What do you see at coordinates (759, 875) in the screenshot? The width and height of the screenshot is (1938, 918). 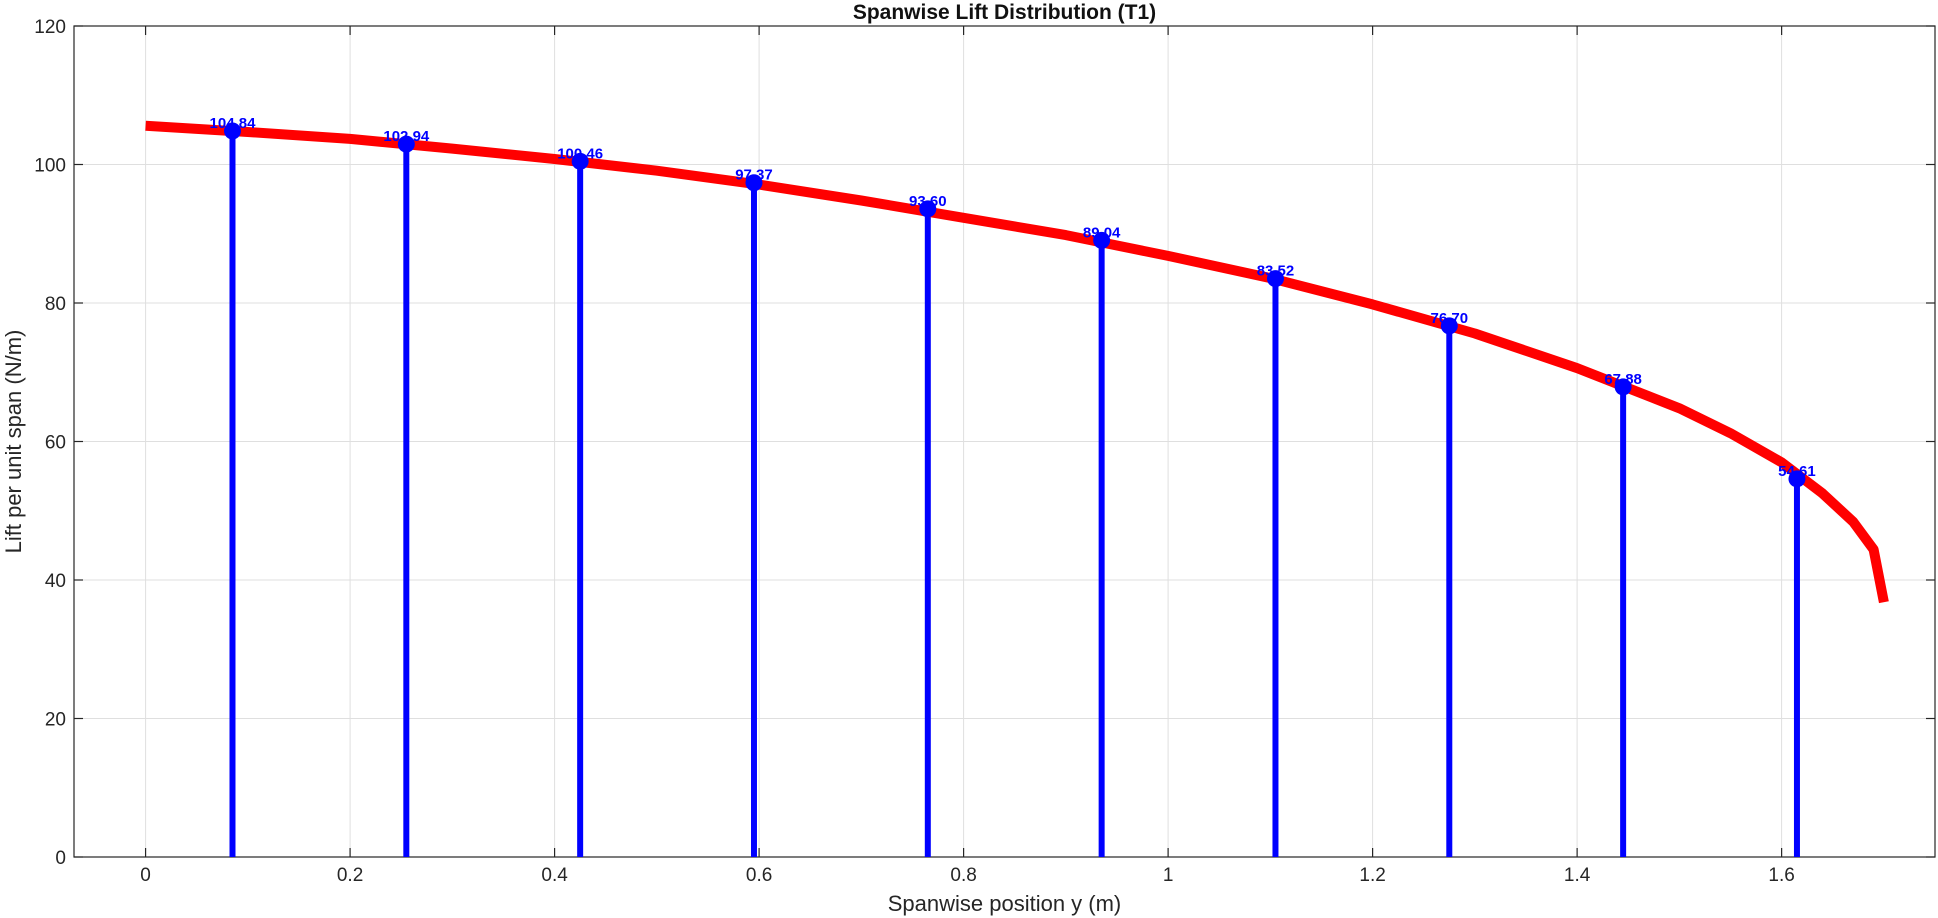 I see `x-tick-label: 0.6` at bounding box center [759, 875].